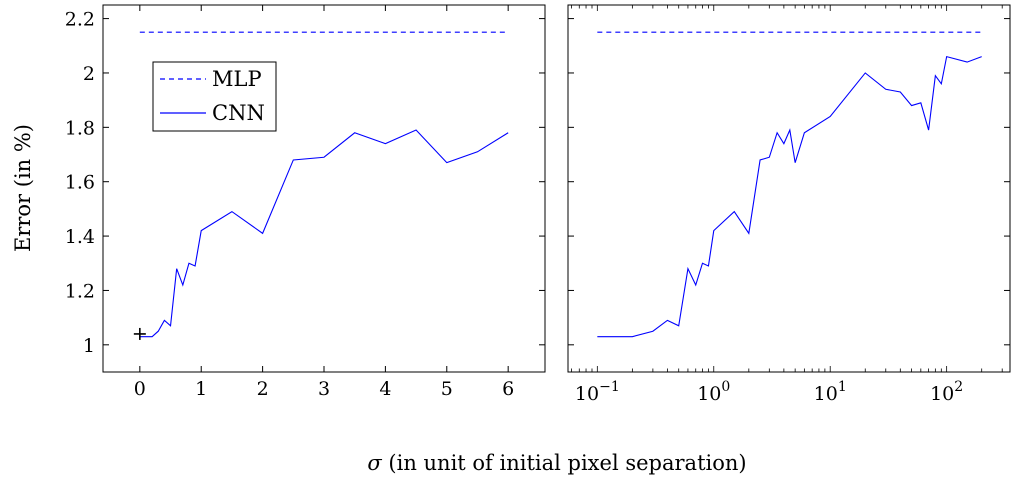 The image size is (1015, 481). Describe the element at coordinates (80, 128) in the screenshot. I see `left-y-tick-label: 1.8` at that location.